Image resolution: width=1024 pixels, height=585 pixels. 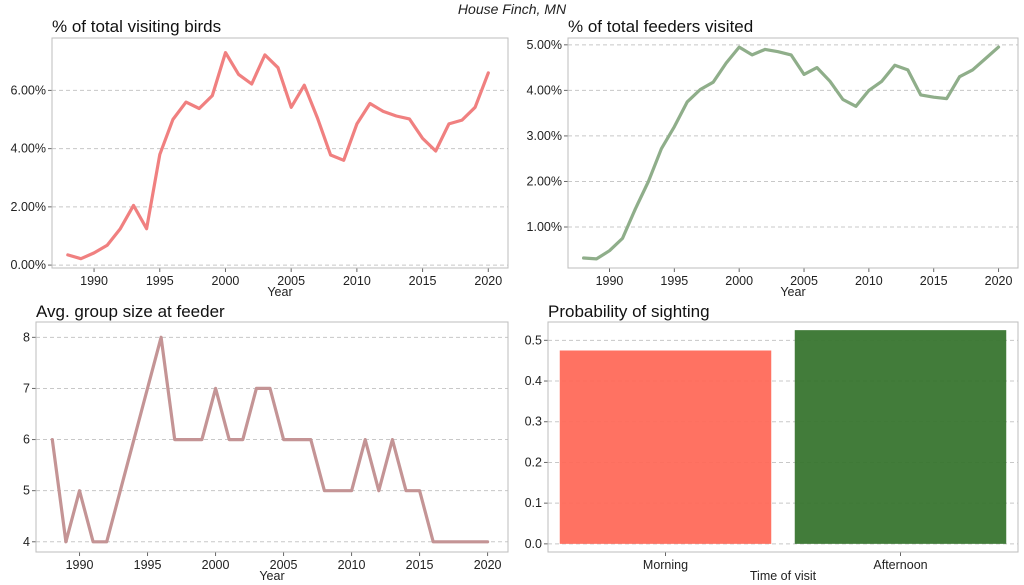 I want to click on series-line, so click(x=278, y=156).